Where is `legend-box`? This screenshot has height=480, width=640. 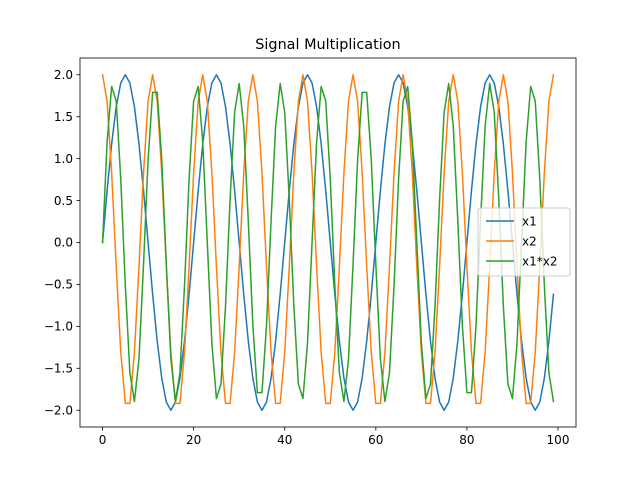 legend-box is located at coordinates (524, 242).